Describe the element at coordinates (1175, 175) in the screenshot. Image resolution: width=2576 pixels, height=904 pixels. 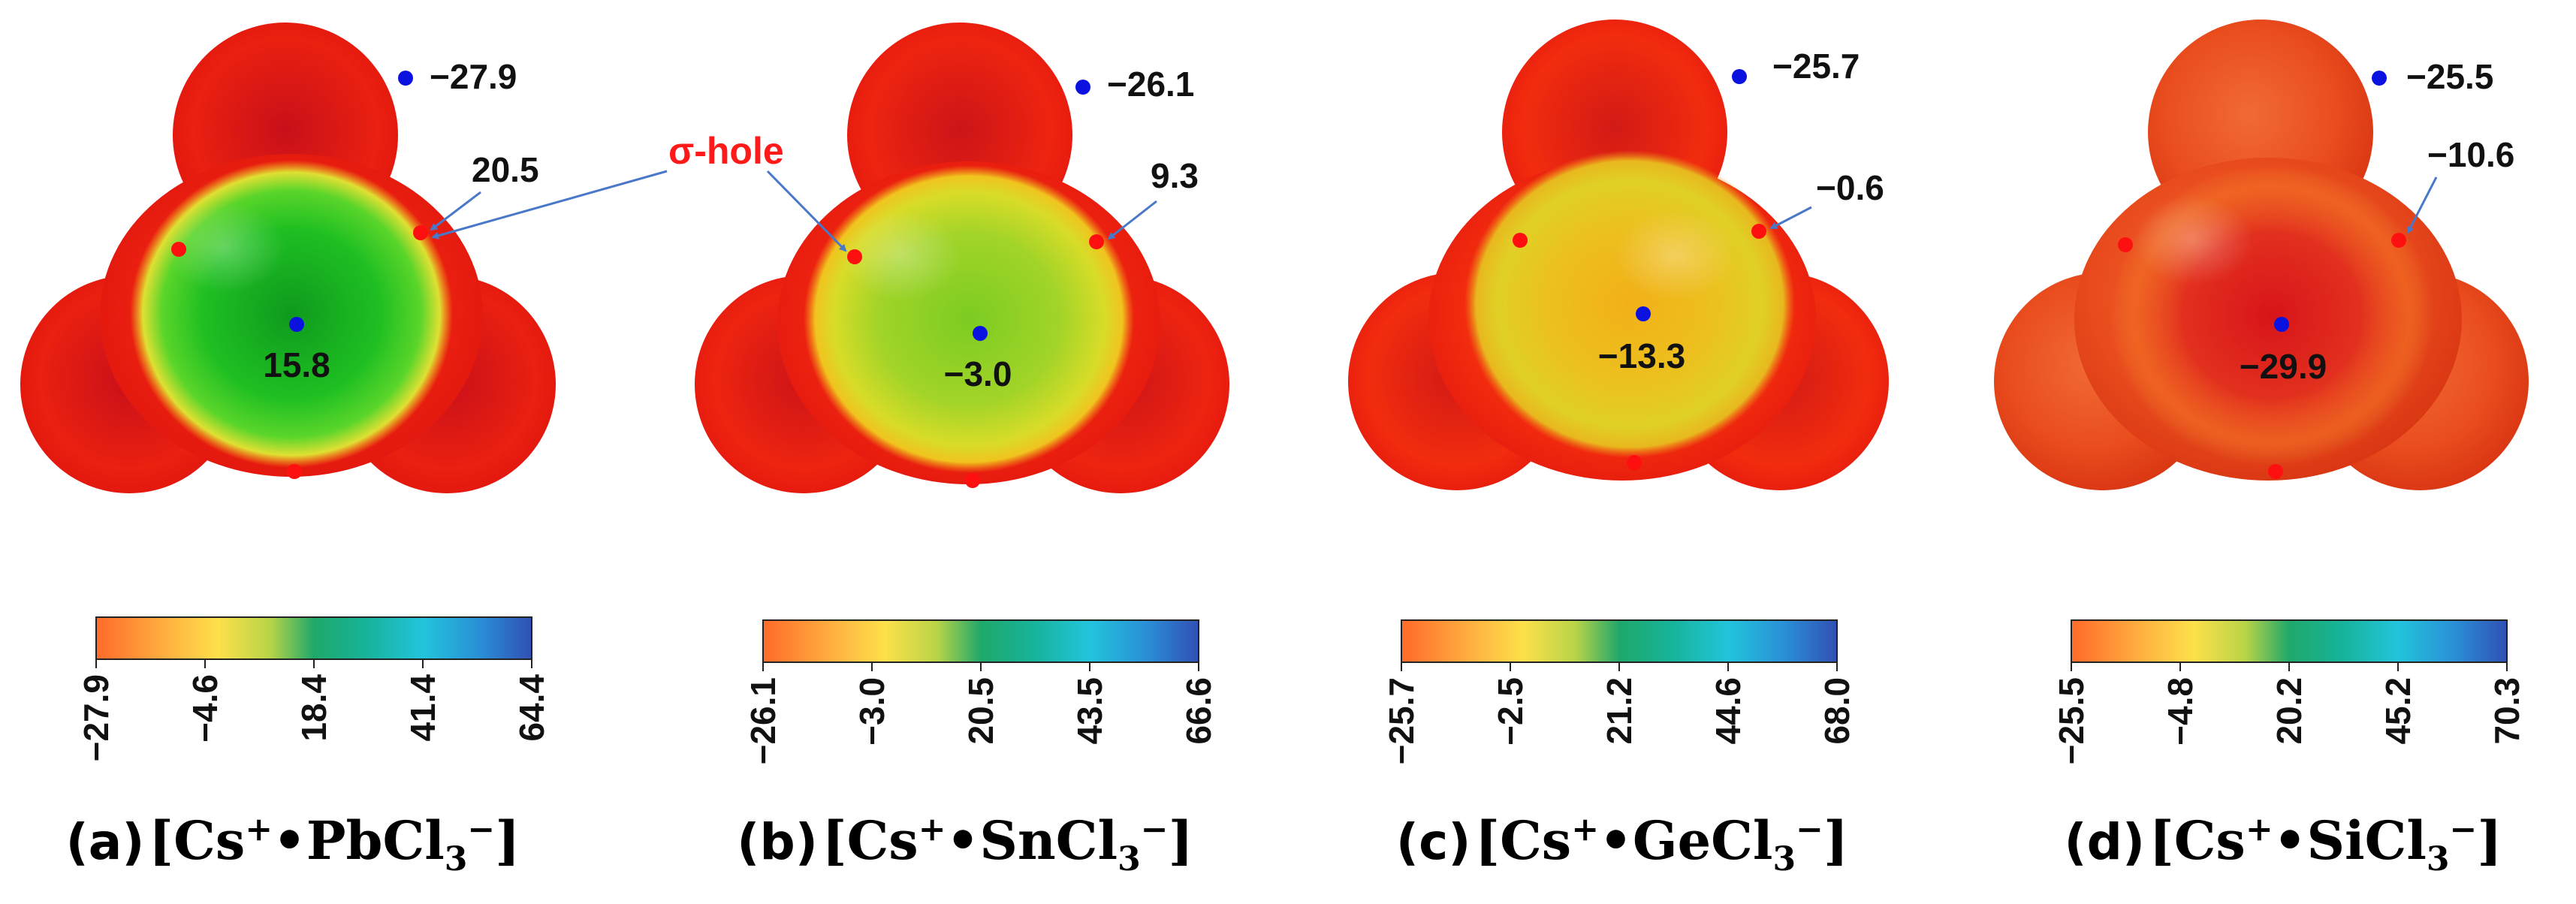
I see `side-value-b: 9.3` at that location.